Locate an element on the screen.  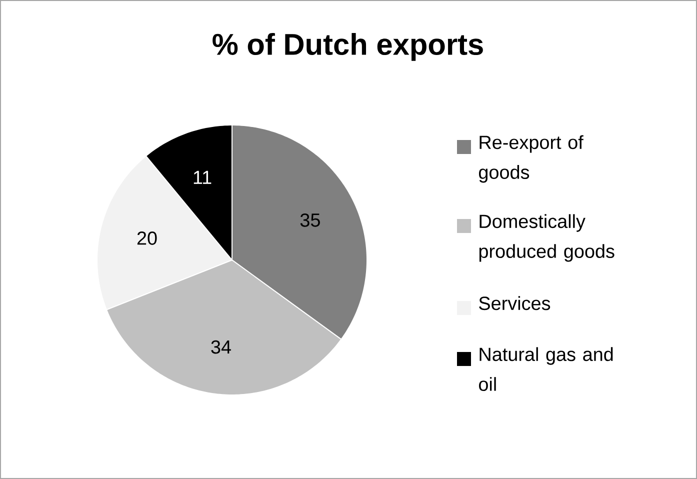
legend-label: Domestically produced goods is located at coordinates (546, 238).